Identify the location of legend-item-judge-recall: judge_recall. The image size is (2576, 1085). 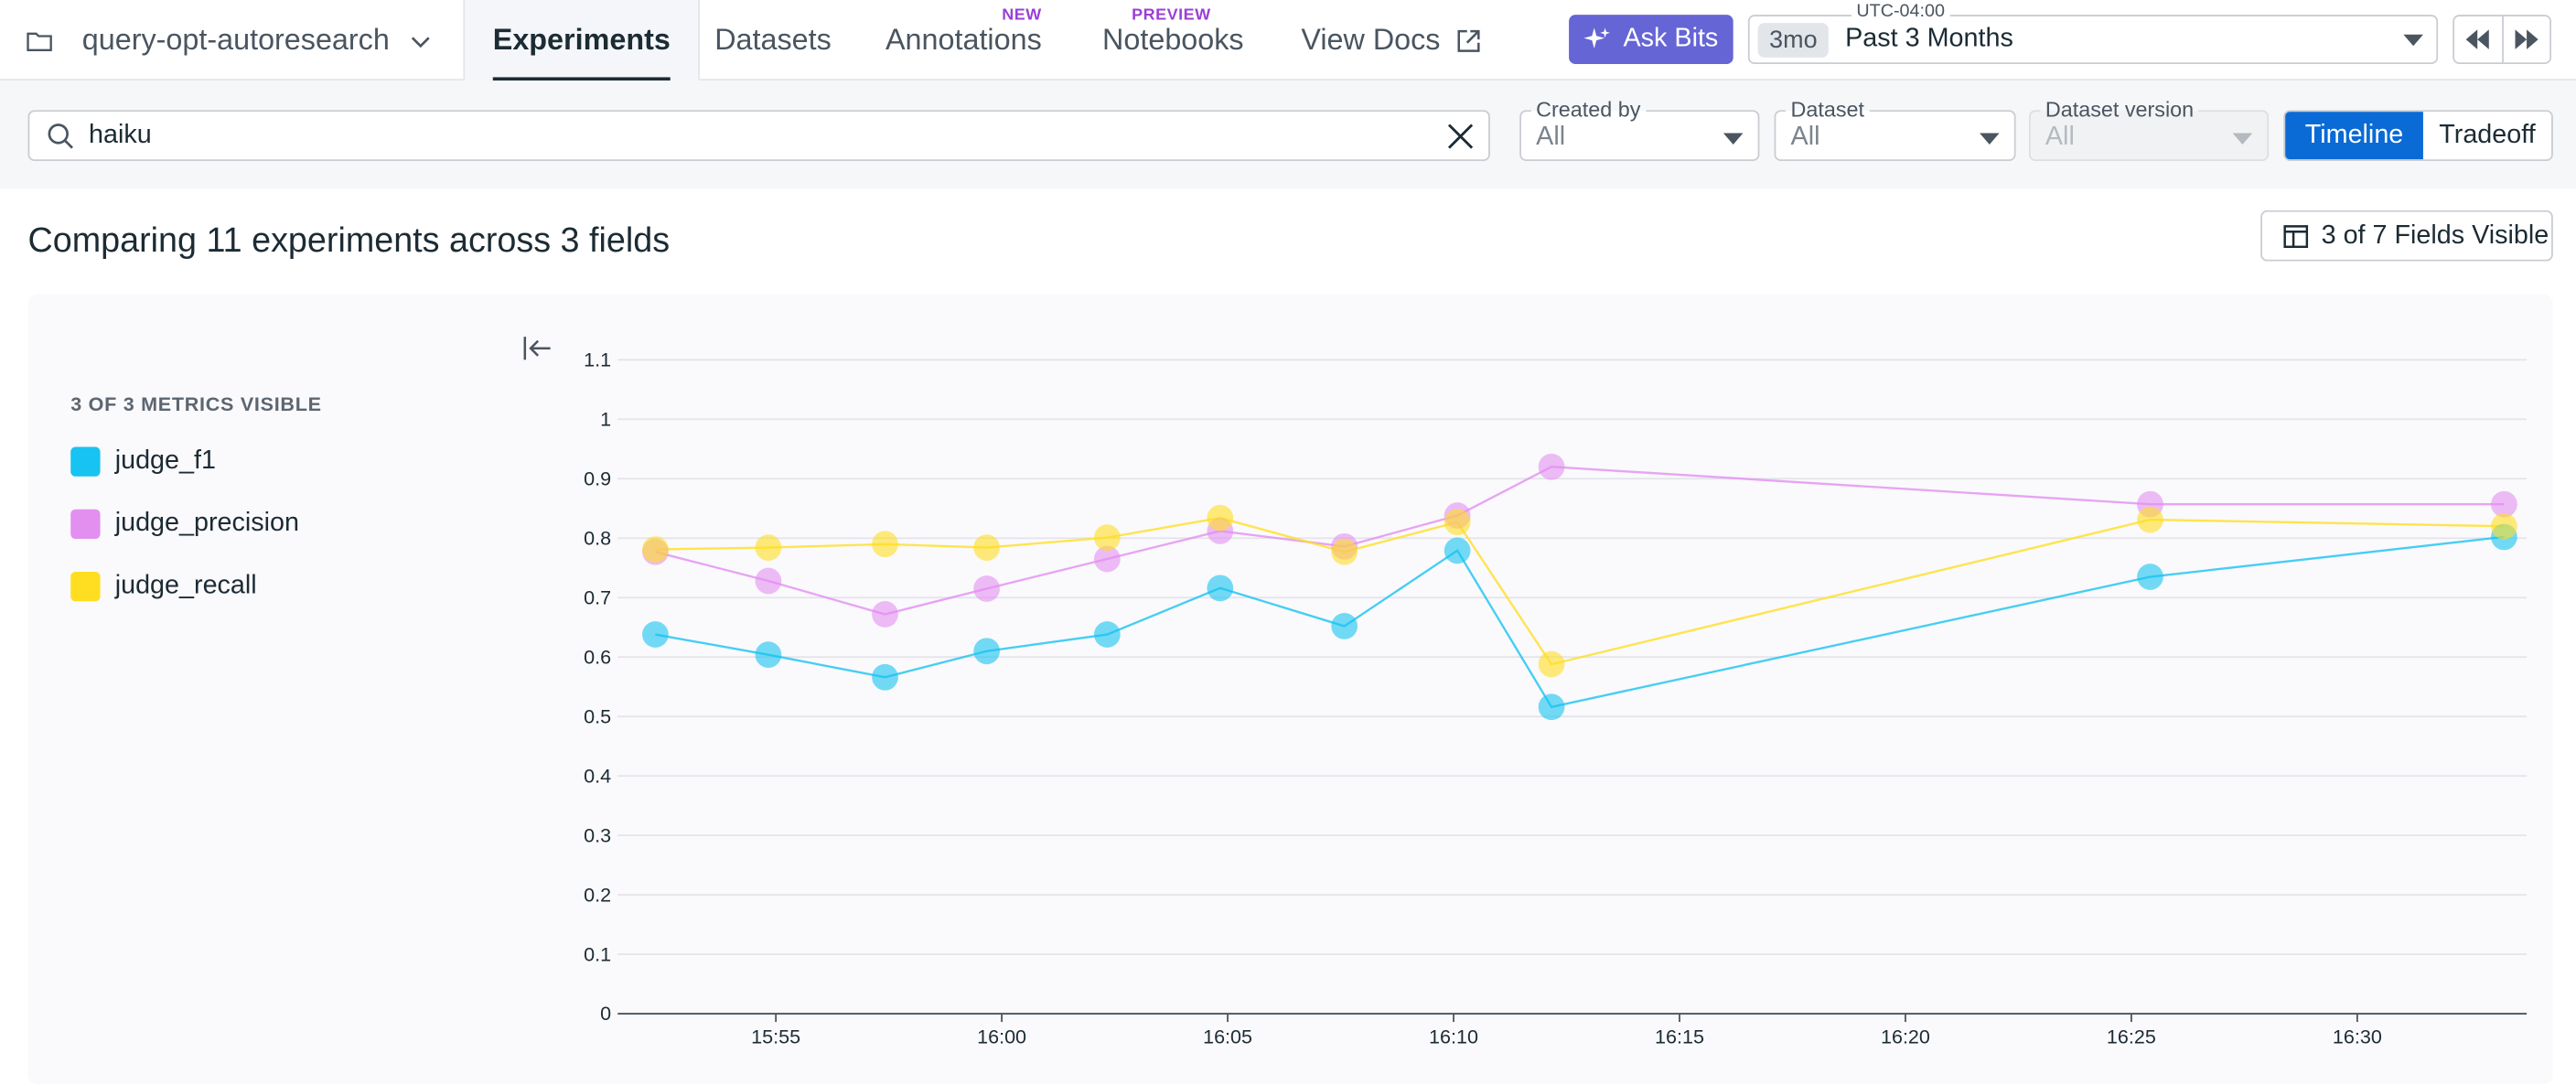
(163, 587).